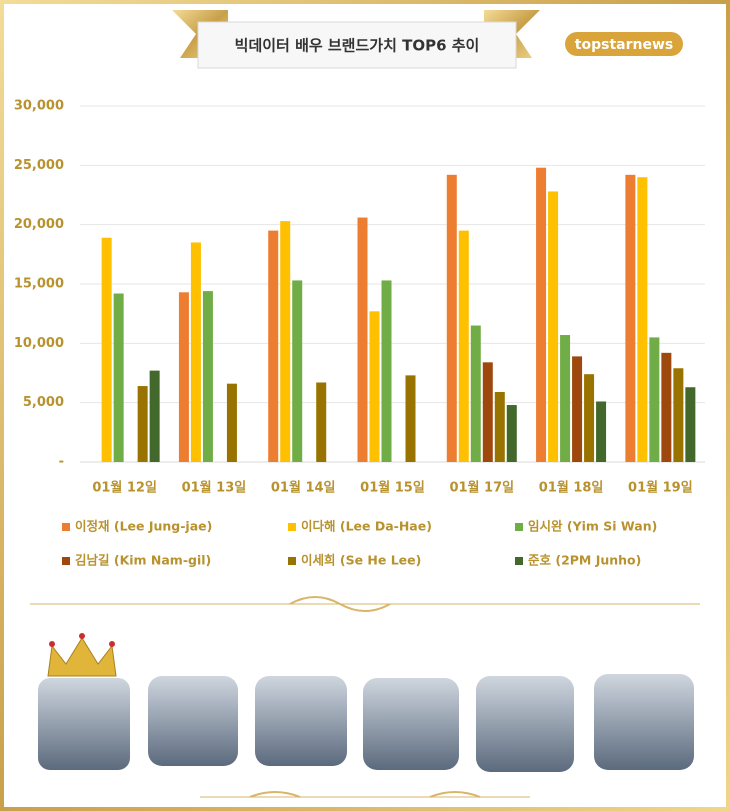 The image size is (730, 811). What do you see at coordinates (124, 488) in the screenshot?
I see `x-tick-label: 01월 12일` at bounding box center [124, 488].